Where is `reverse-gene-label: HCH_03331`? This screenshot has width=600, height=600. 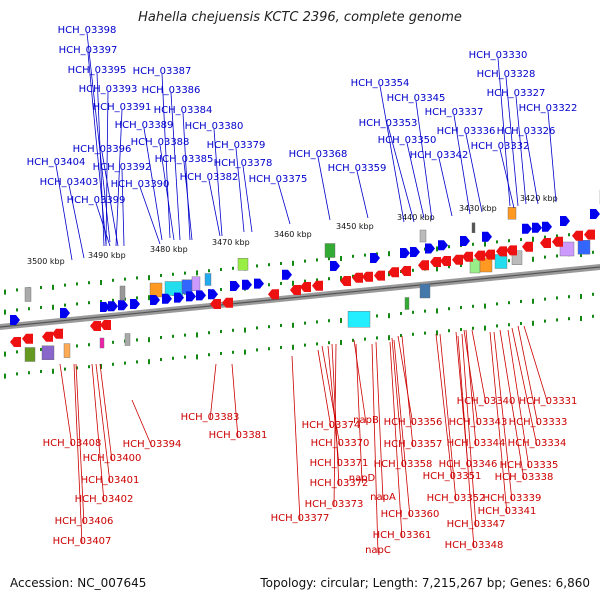 reverse-gene-label: HCH_03331 is located at coordinates (548, 401).